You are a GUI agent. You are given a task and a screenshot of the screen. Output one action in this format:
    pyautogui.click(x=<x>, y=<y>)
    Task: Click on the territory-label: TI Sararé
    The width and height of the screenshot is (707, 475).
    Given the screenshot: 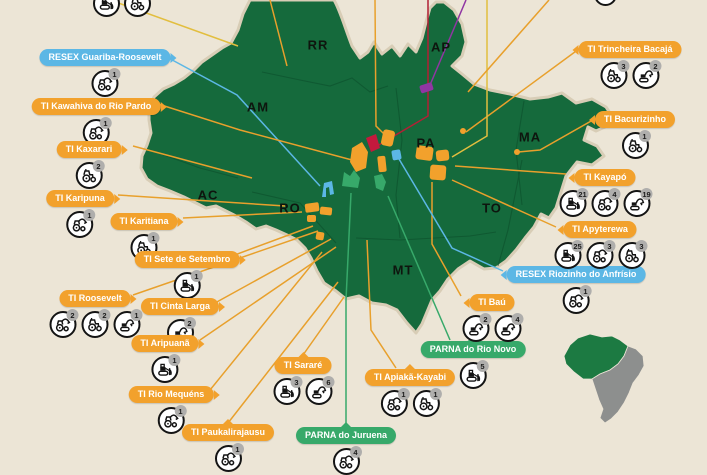 What is the action you would take?
    pyautogui.click(x=303, y=365)
    